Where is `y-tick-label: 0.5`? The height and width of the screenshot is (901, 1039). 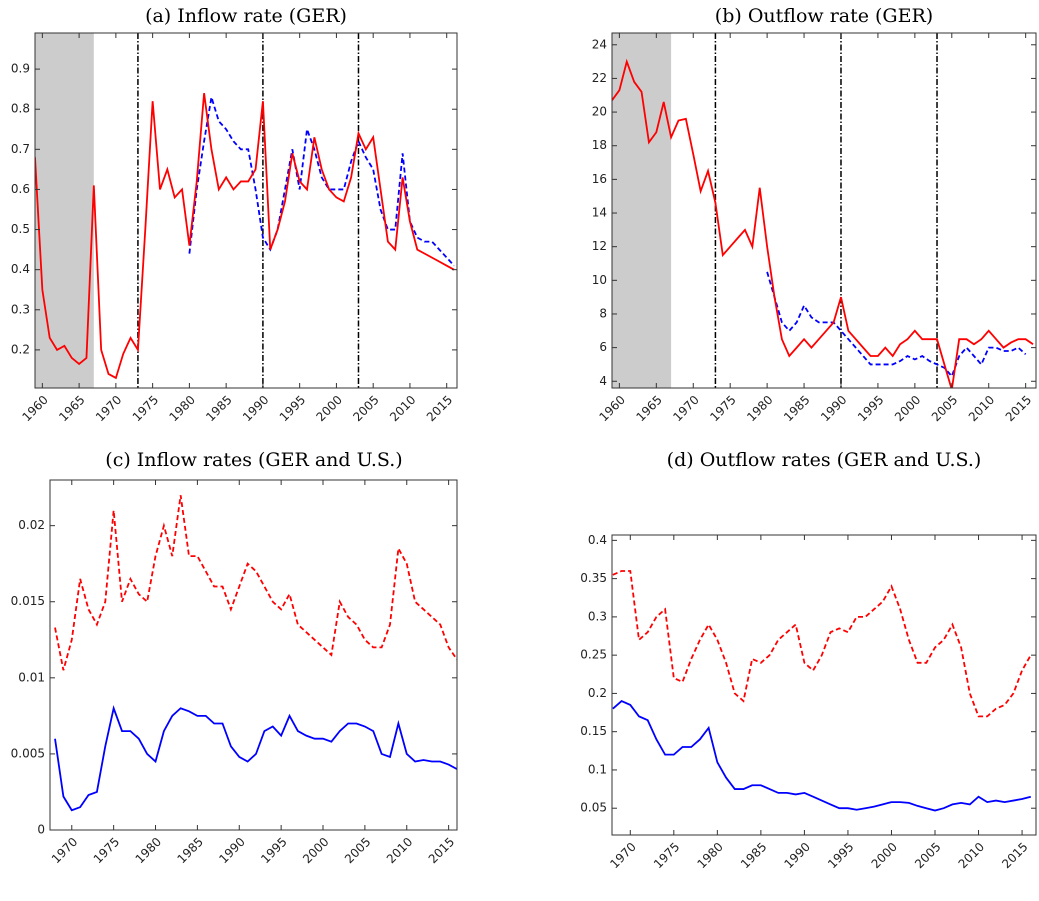 y-tick-label: 0.5 is located at coordinates (20, 229).